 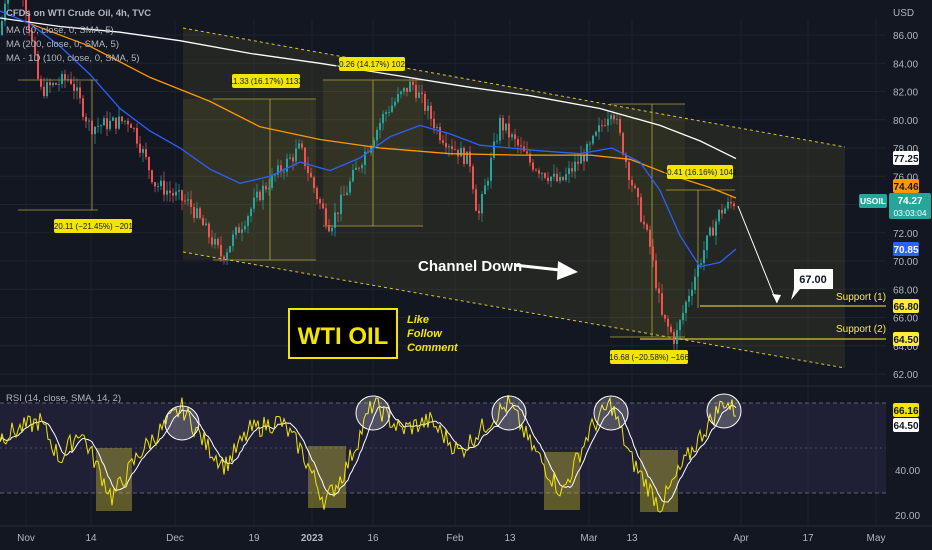 I want to click on last-price-box, so click(x=910, y=206).